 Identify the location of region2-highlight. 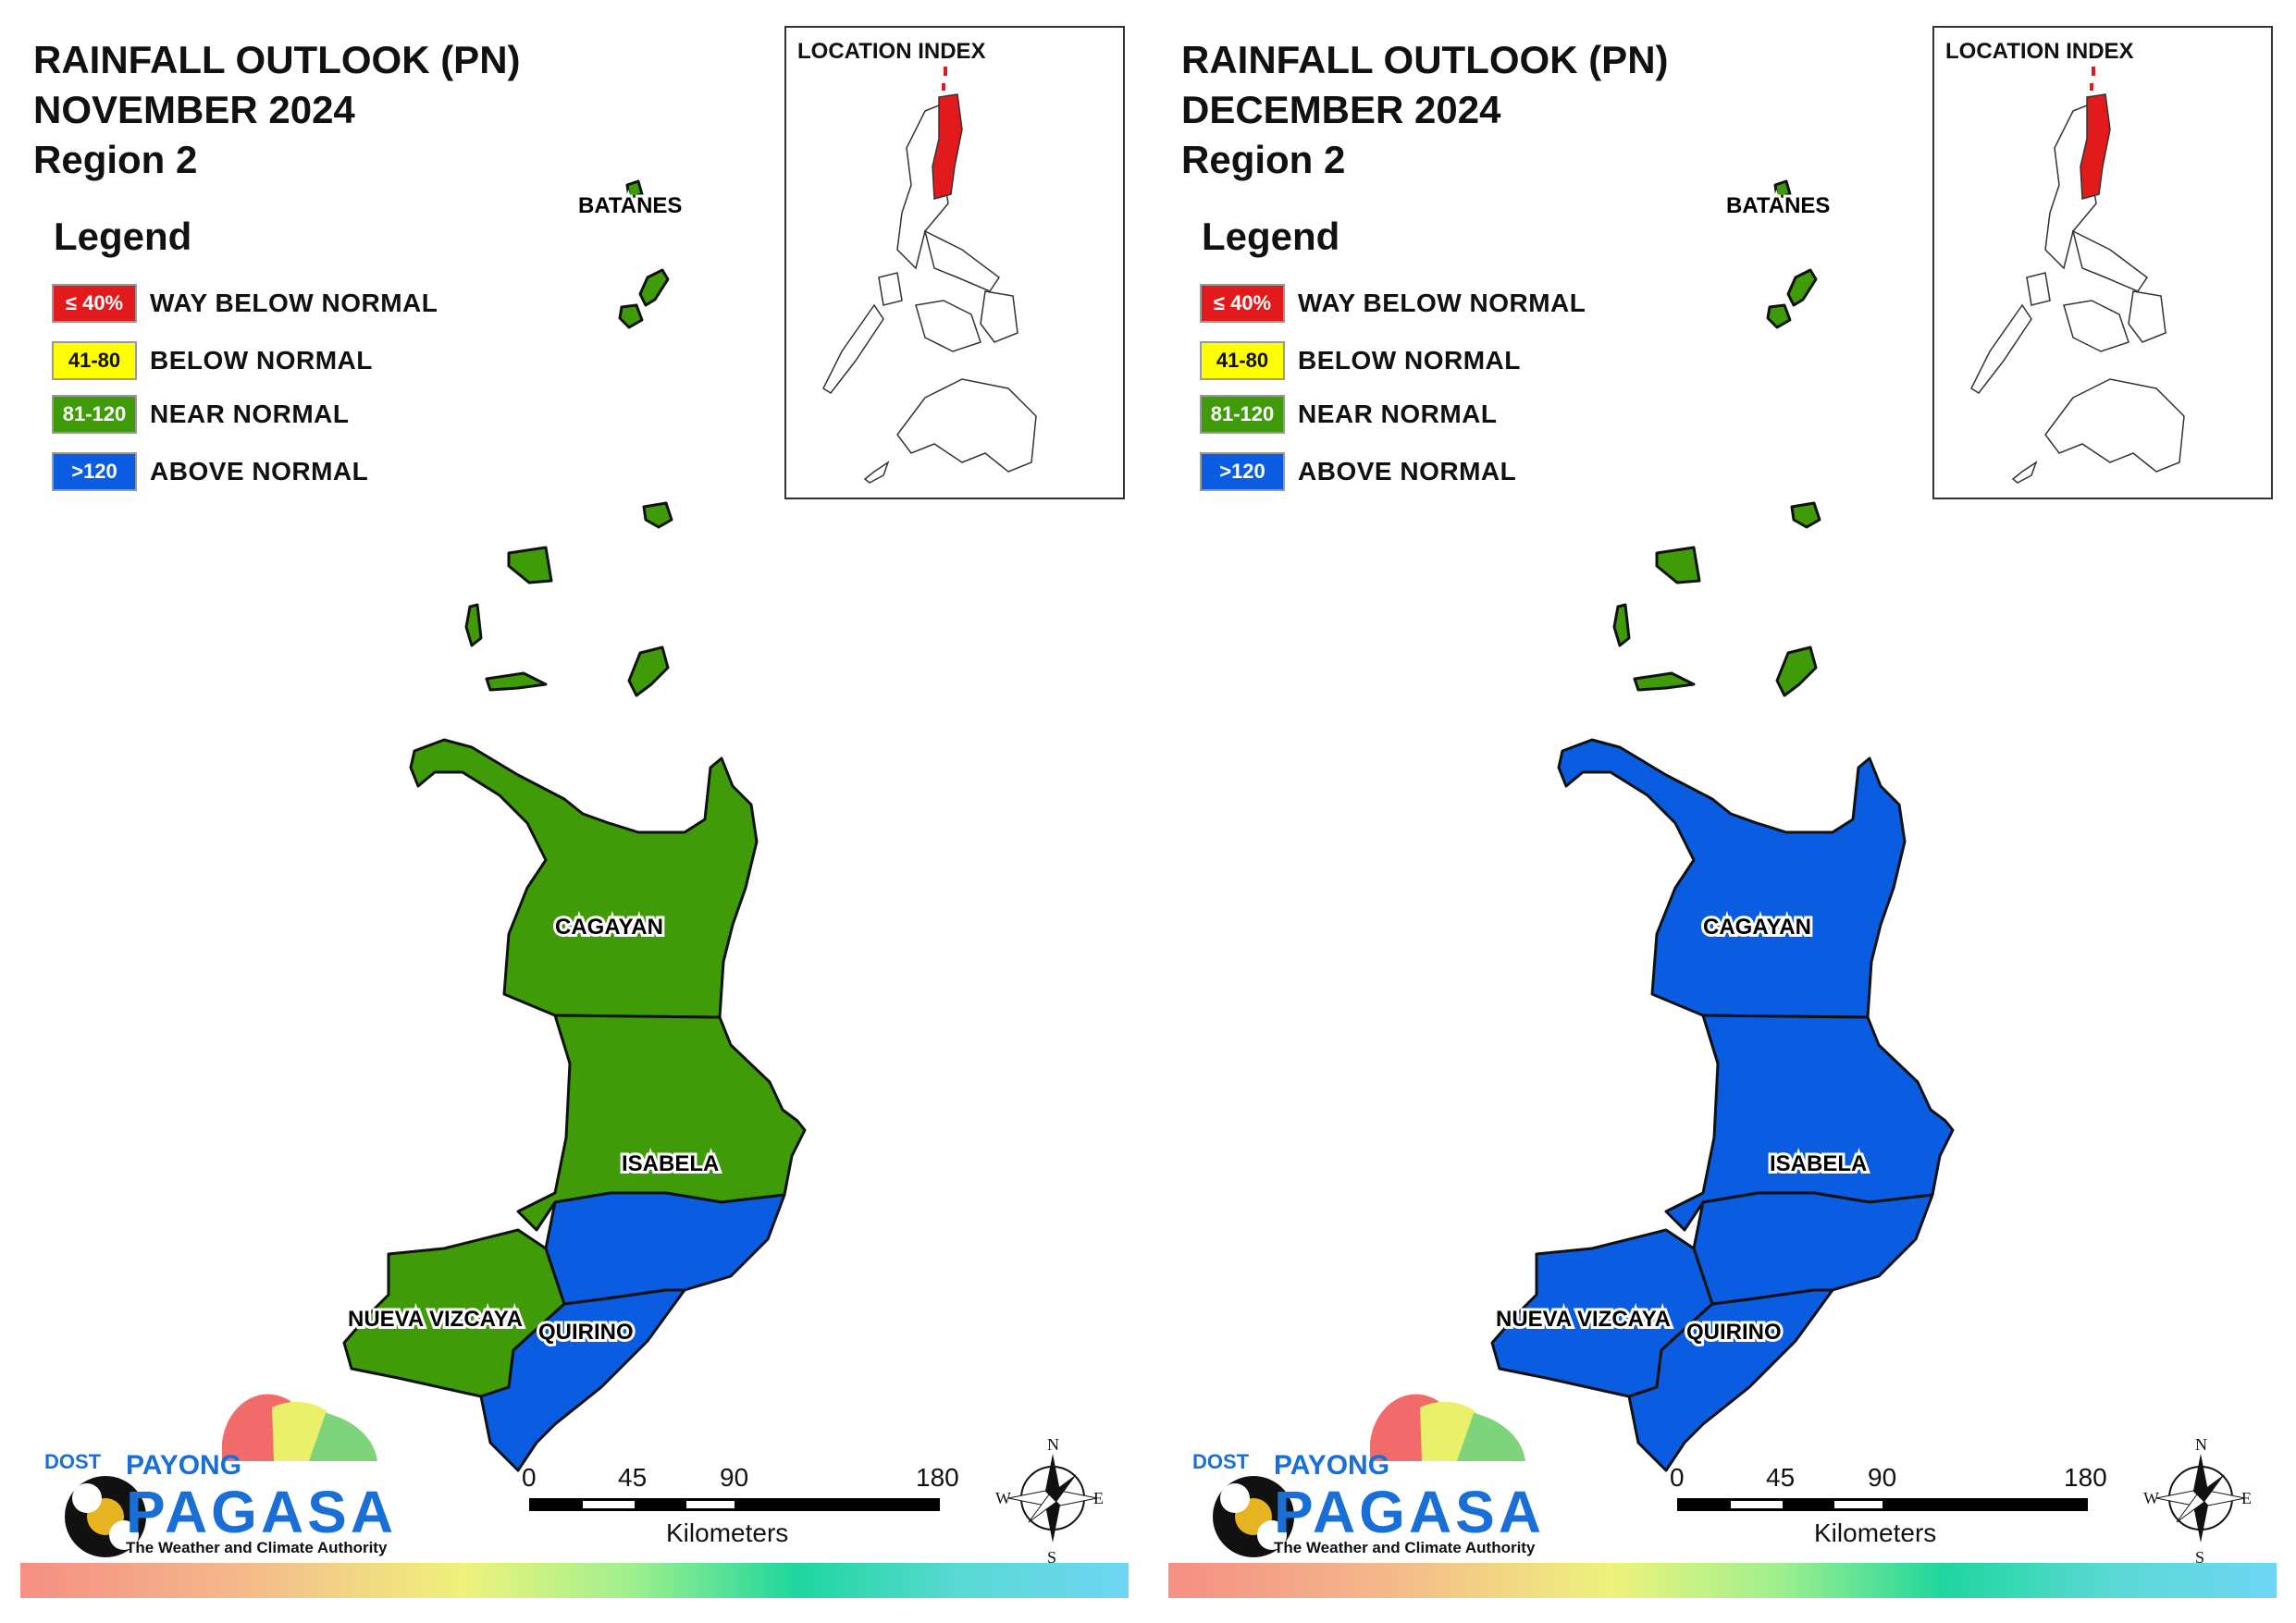
(2095, 146).